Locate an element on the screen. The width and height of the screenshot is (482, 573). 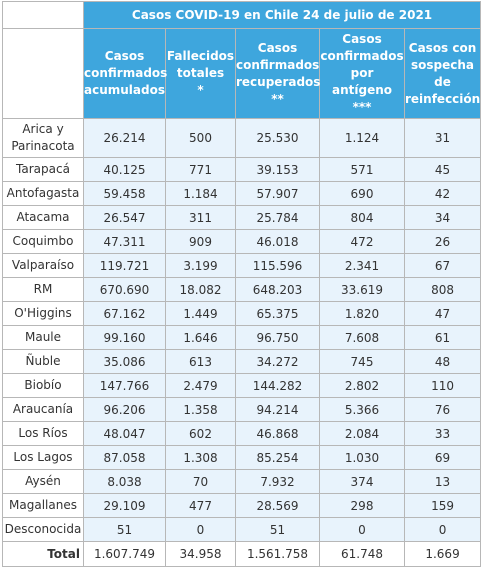
table-row: Los Ríos 48.047 602 46.868 2.084 33 is located at coordinates (242, 433).